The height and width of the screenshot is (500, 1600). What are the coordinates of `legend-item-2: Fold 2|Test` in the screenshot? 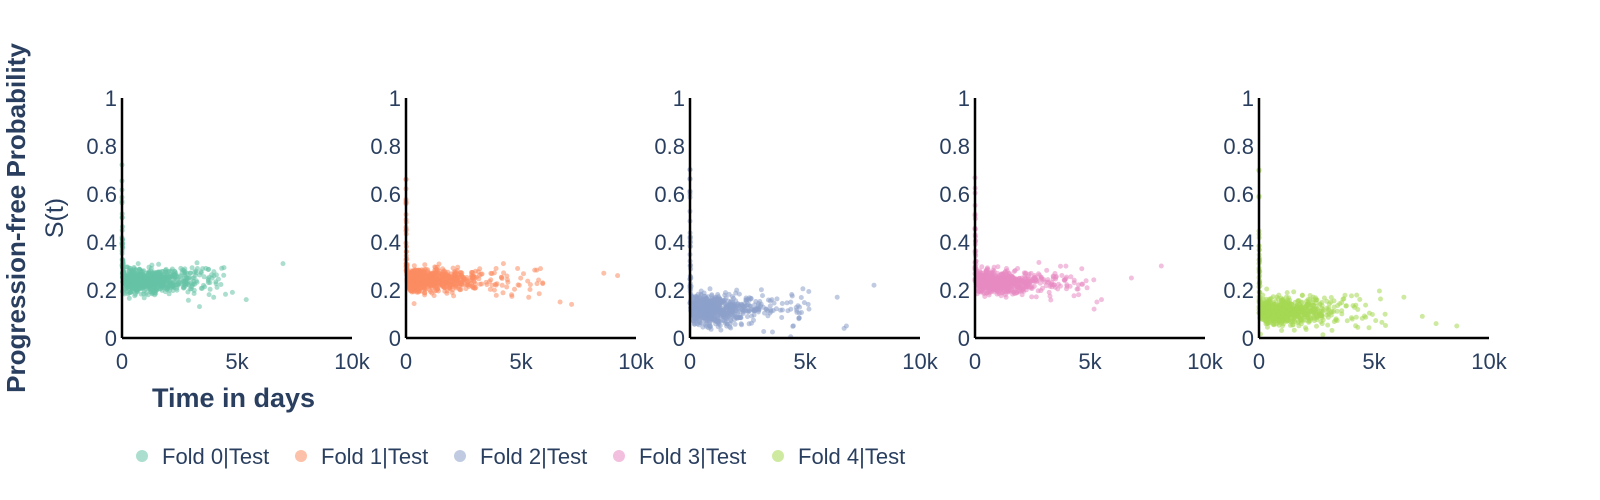 It's located at (520, 456).